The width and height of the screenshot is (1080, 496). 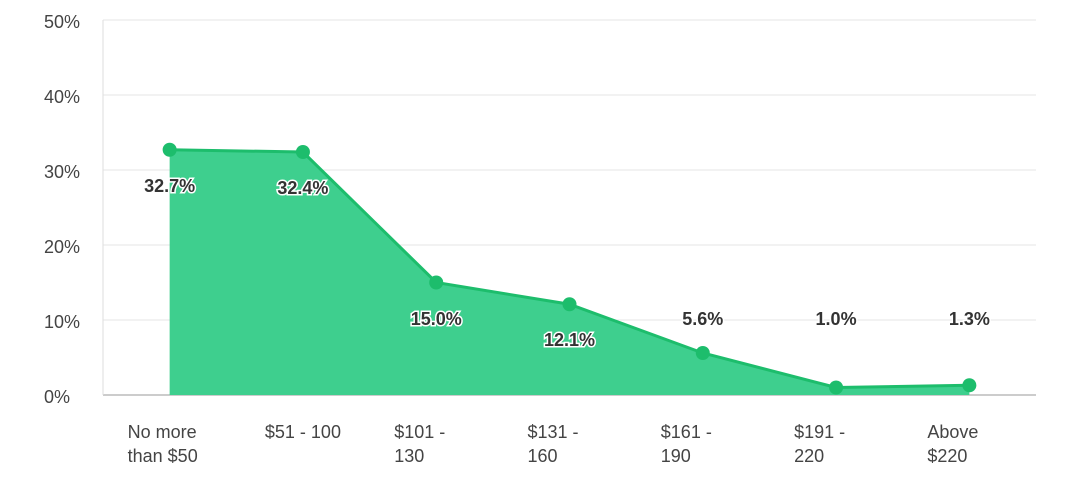 What do you see at coordinates (686, 444) in the screenshot?
I see `x-tick-text: $161 - 190` at bounding box center [686, 444].